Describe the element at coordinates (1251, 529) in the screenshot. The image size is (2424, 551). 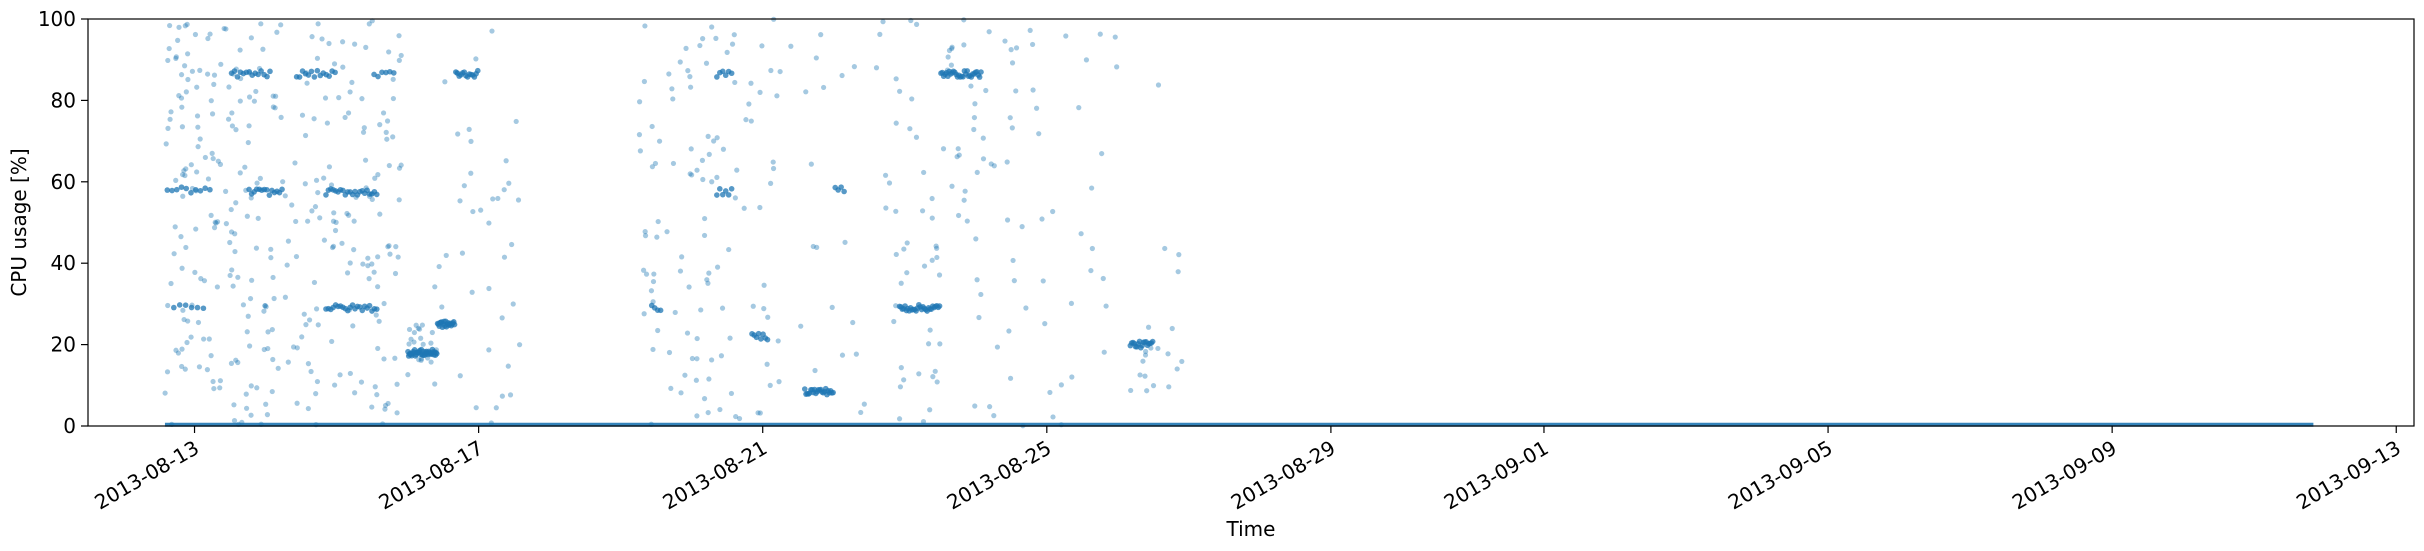
I see `x-axis-title: Time` at that location.